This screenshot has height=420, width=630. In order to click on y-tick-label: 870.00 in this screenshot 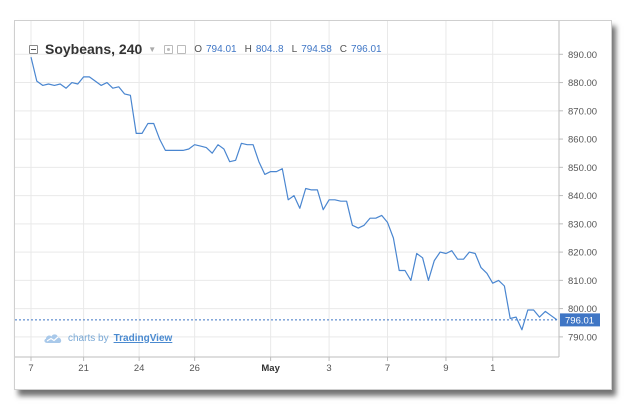, I will do `click(582, 111)`.